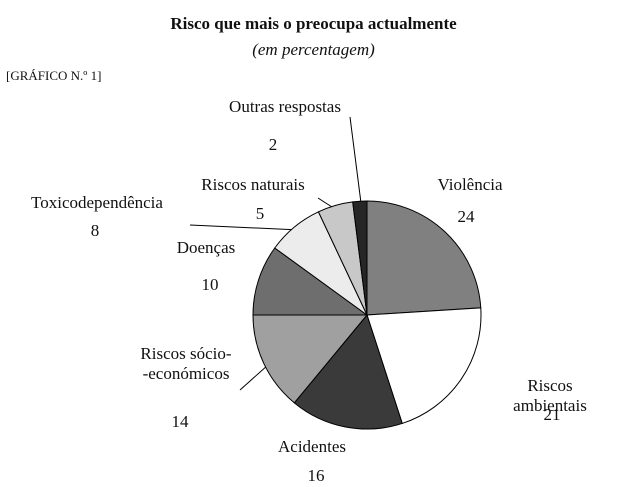 This screenshot has height=487, width=627. What do you see at coordinates (273, 144) in the screenshot?
I see `slice-value: 2` at bounding box center [273, 144].